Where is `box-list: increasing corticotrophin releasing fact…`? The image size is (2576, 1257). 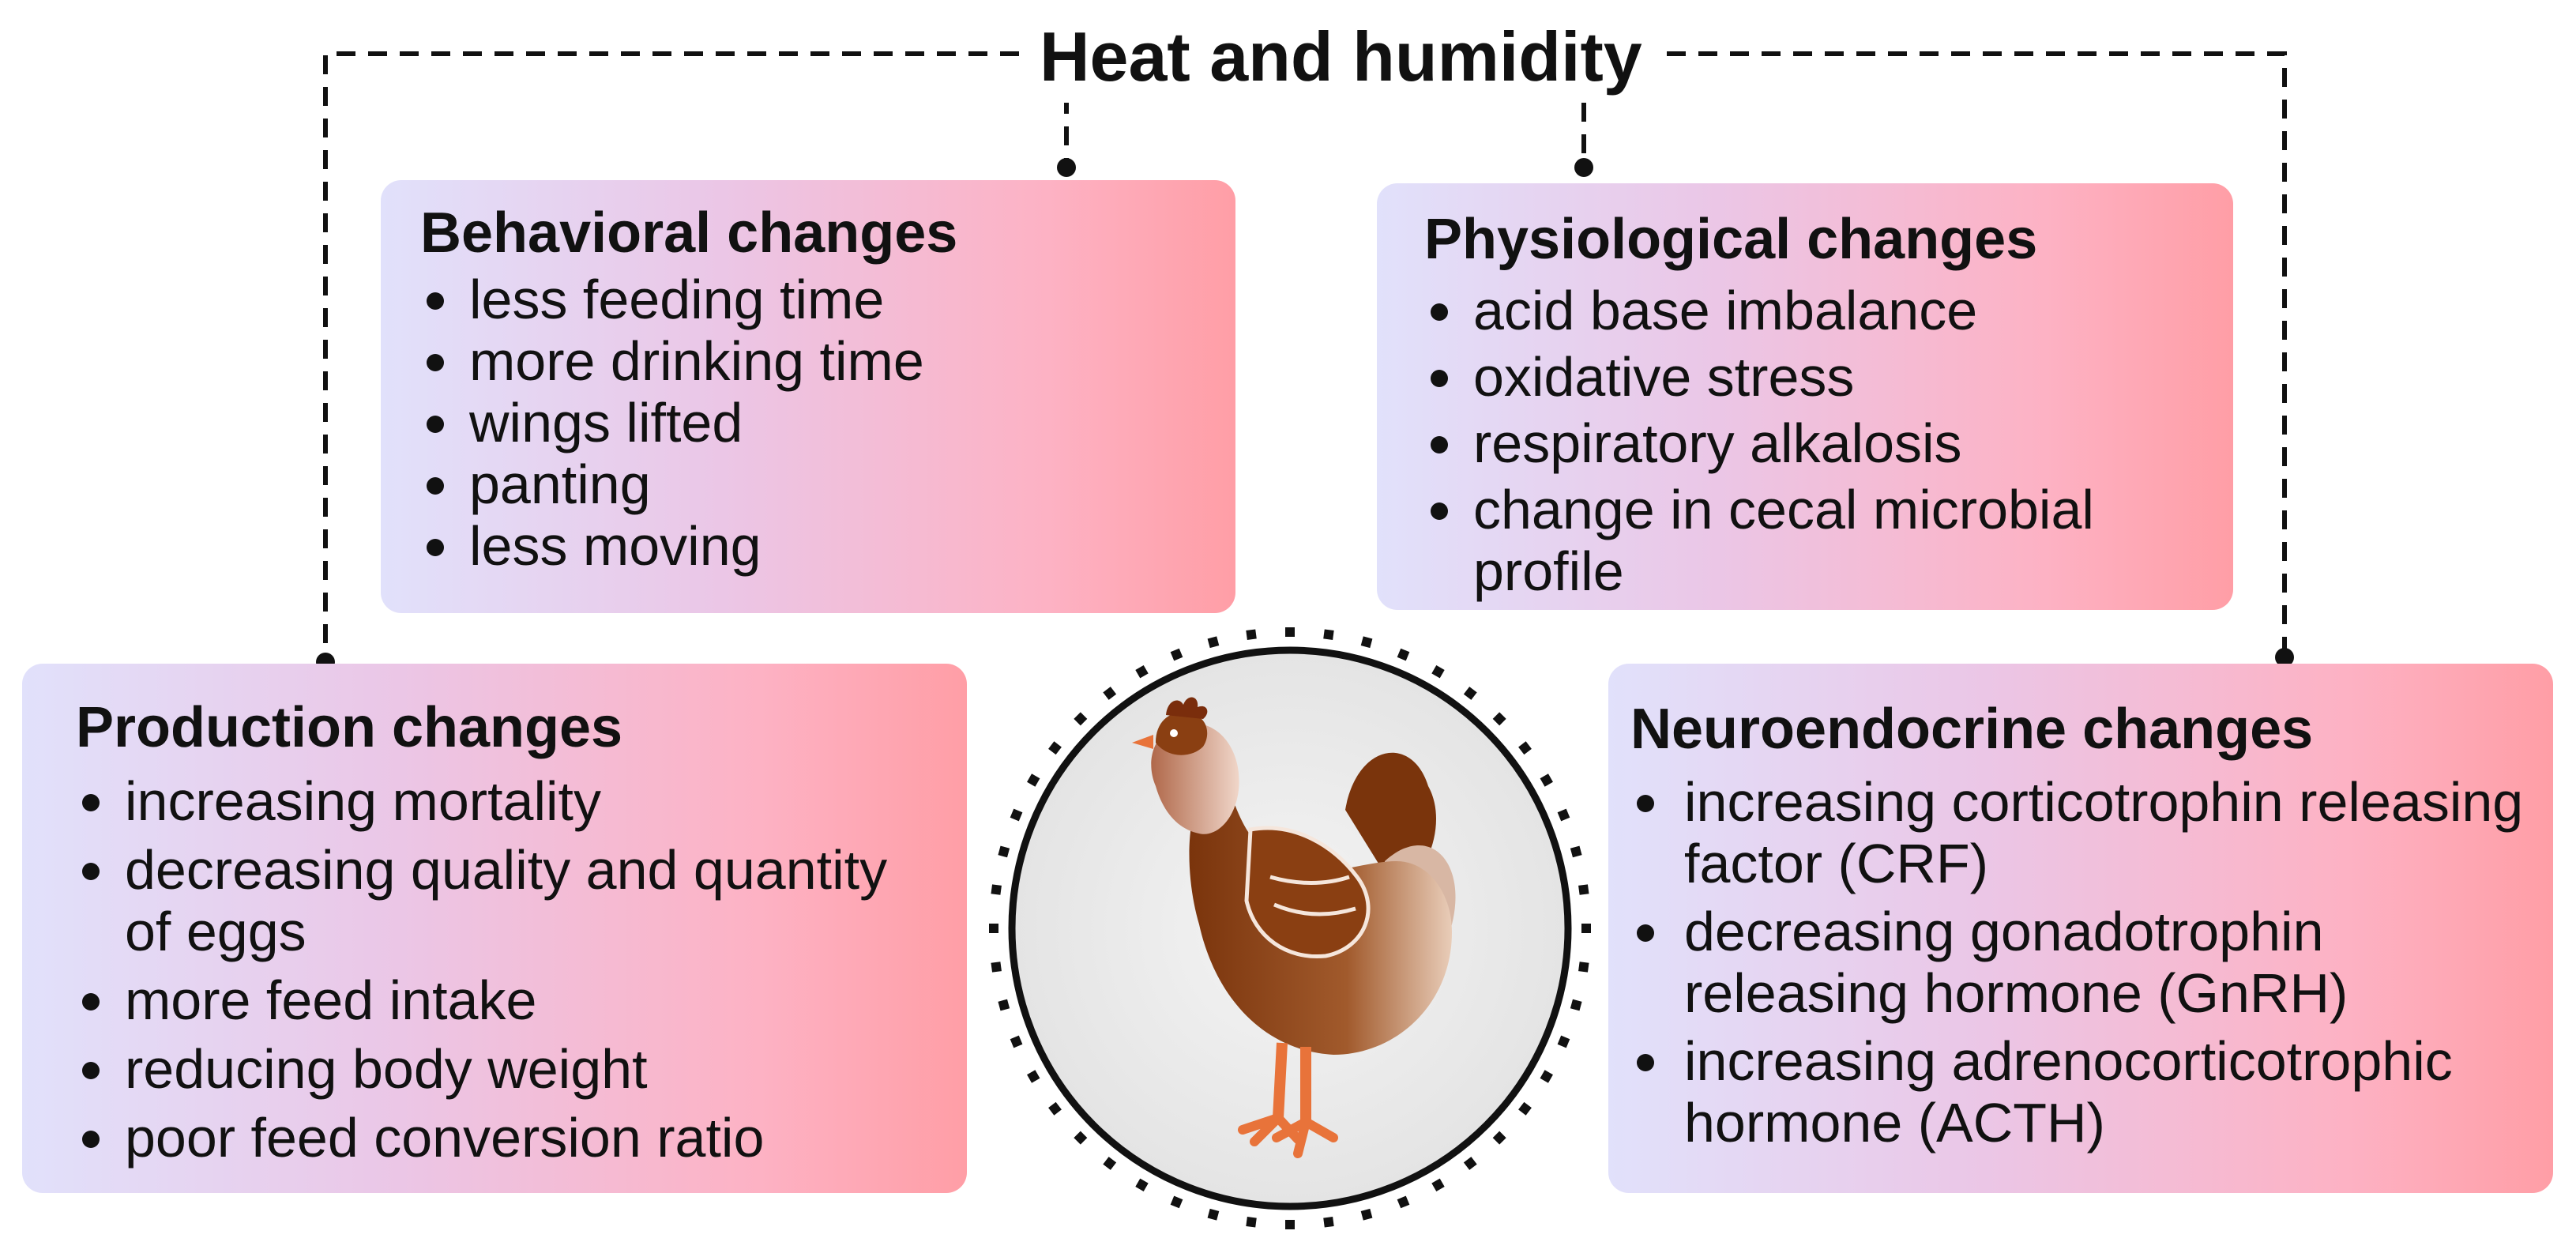
box-list: increasing corticotrophin releasing fact… is located at coordinates (2080, 962).